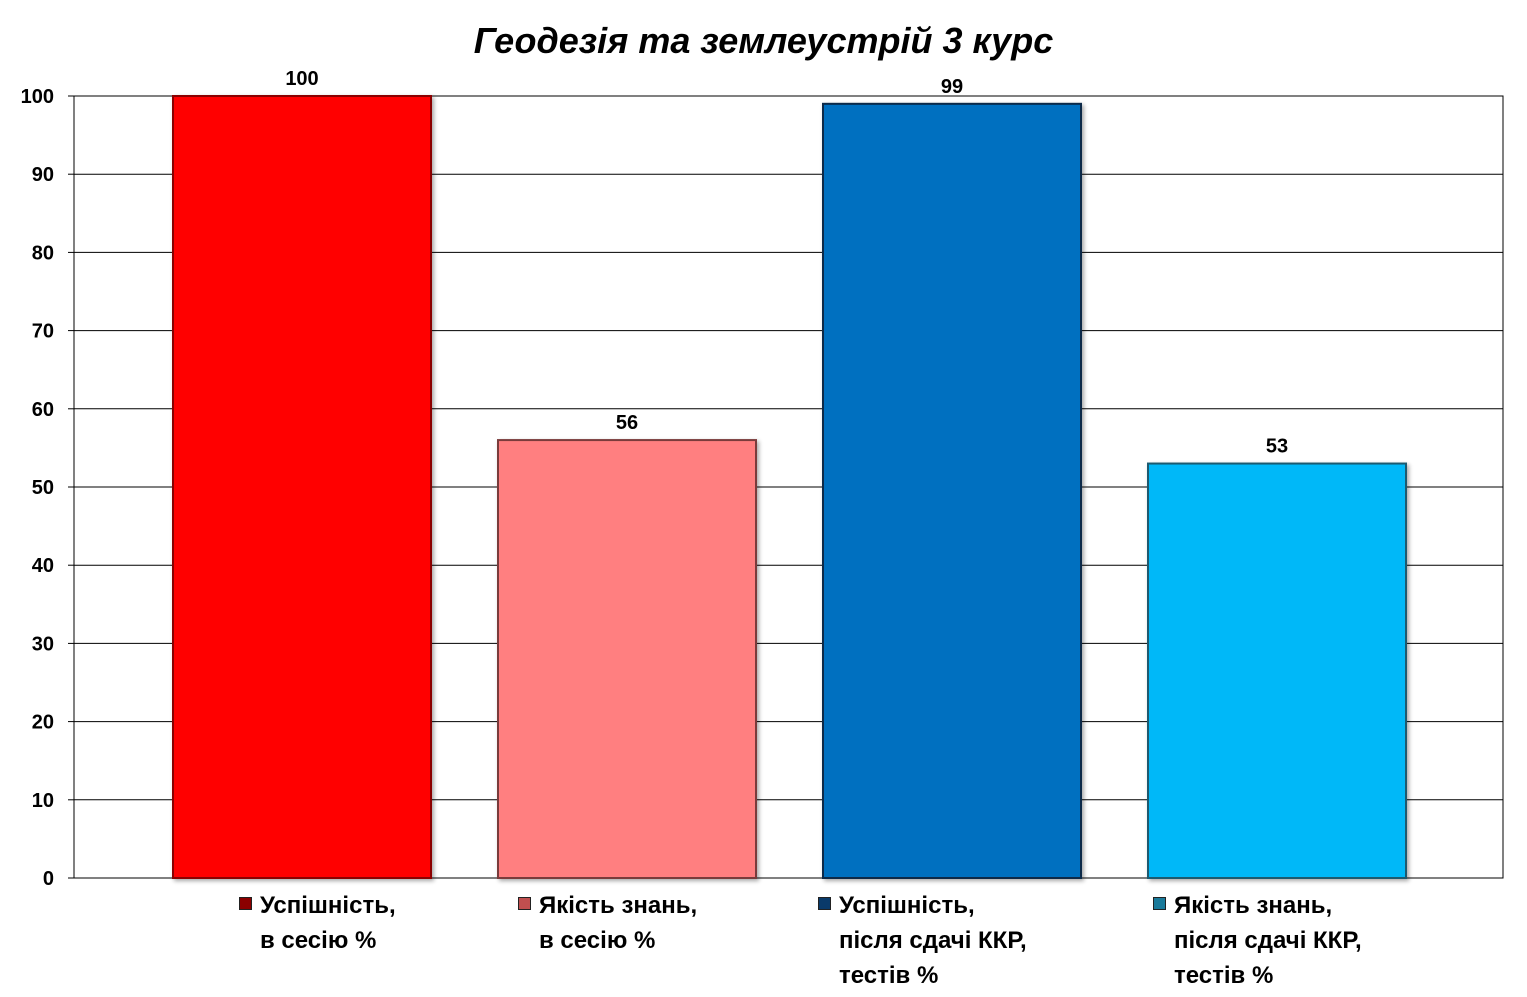 This screenshot has width=1527, height=997. Describe the element at coordinates (627, 423) in the screenshot. I see `value-label-2: 56` at that location.